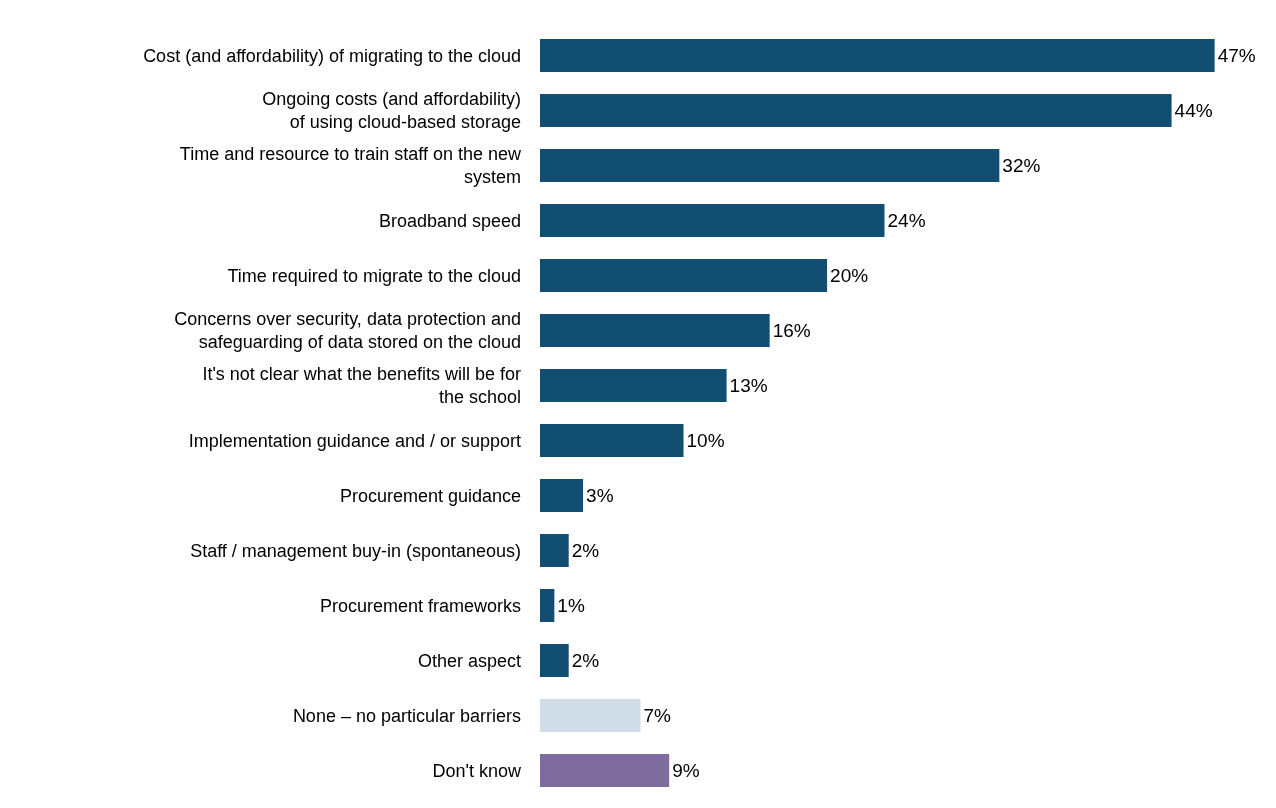  I want to click on data-label: 47%, so click(1236, 55).